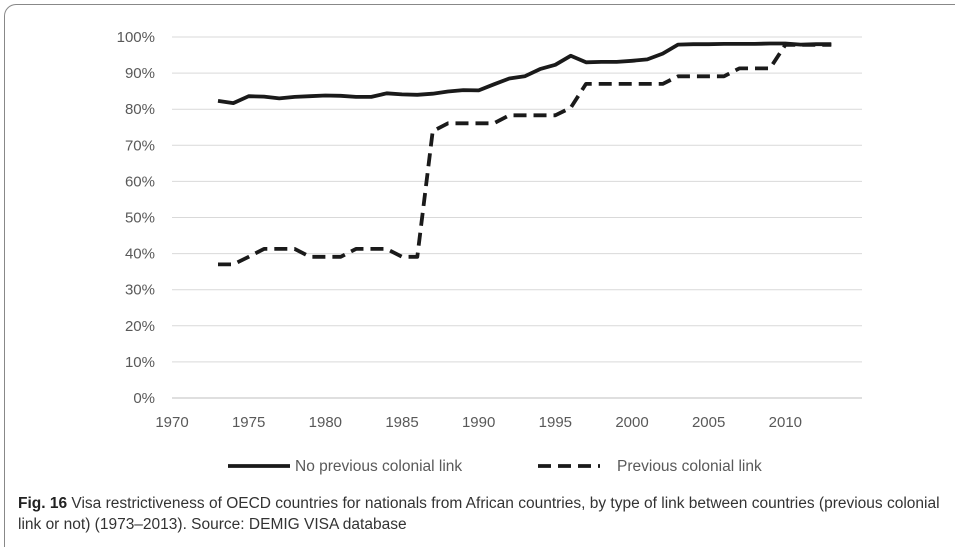 Image resolution: width=955 pixels, height=547 pixels. I want to click on y-tick-label: 90%, so click(140, 73).